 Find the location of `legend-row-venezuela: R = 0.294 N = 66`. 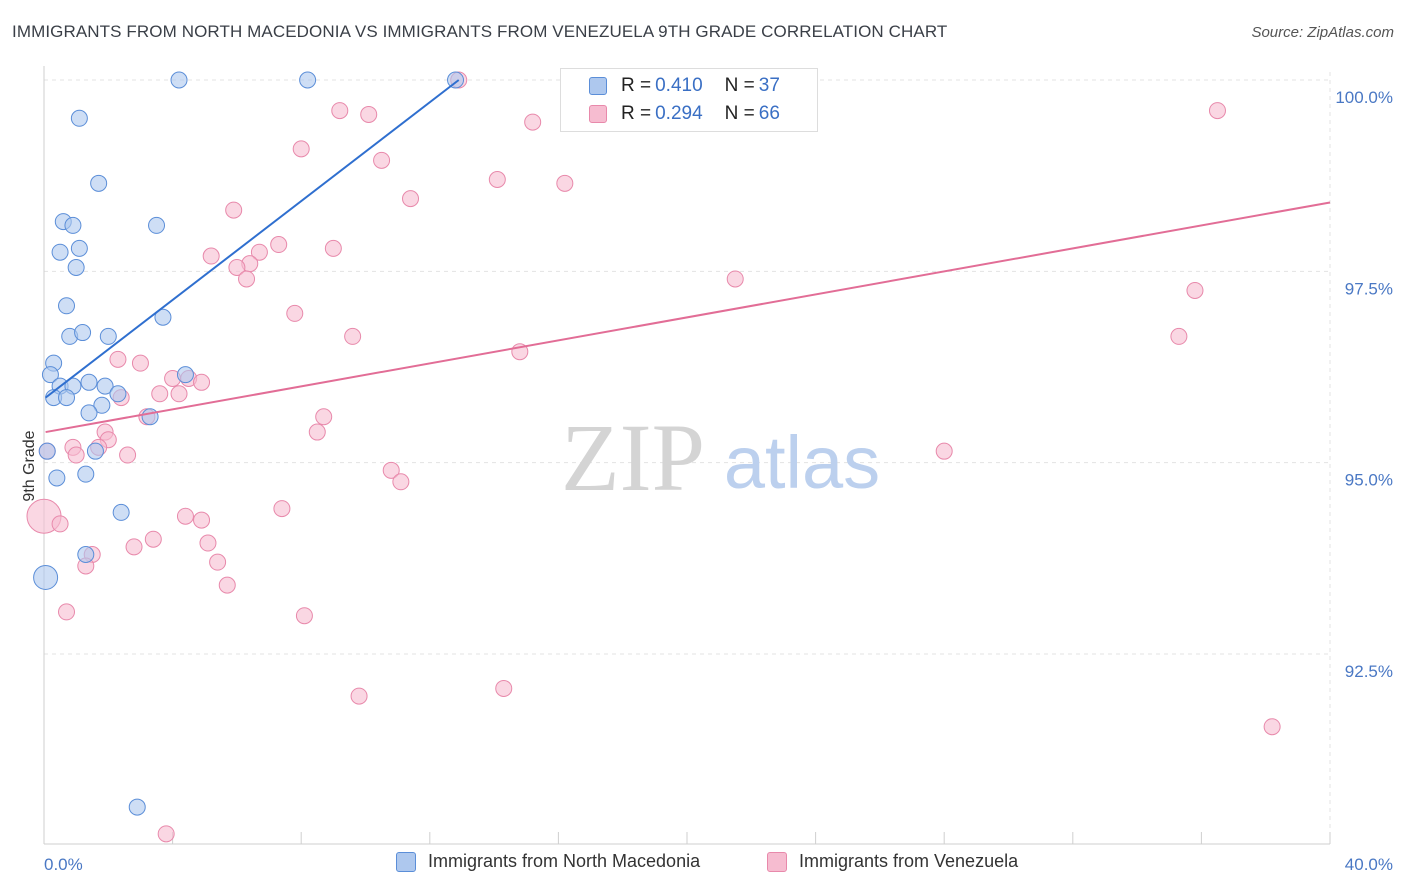

legend-row-venezuela: R = 0.294 N = 66 is located at coordinates (684, 114).